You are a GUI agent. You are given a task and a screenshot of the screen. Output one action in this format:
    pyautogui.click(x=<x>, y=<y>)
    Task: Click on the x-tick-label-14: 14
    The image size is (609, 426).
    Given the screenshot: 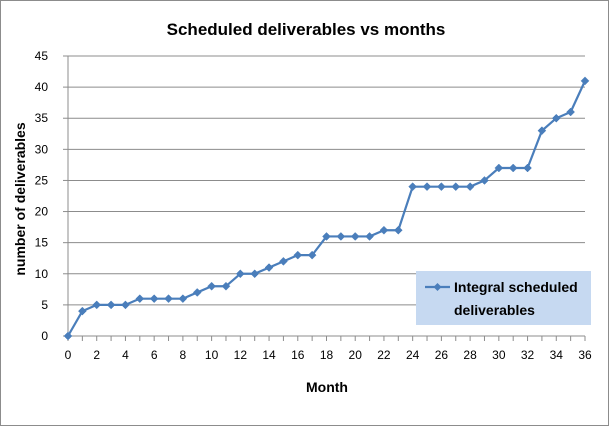 What is the action you would take?
    pyautogui.click(x=269, y=355)
    